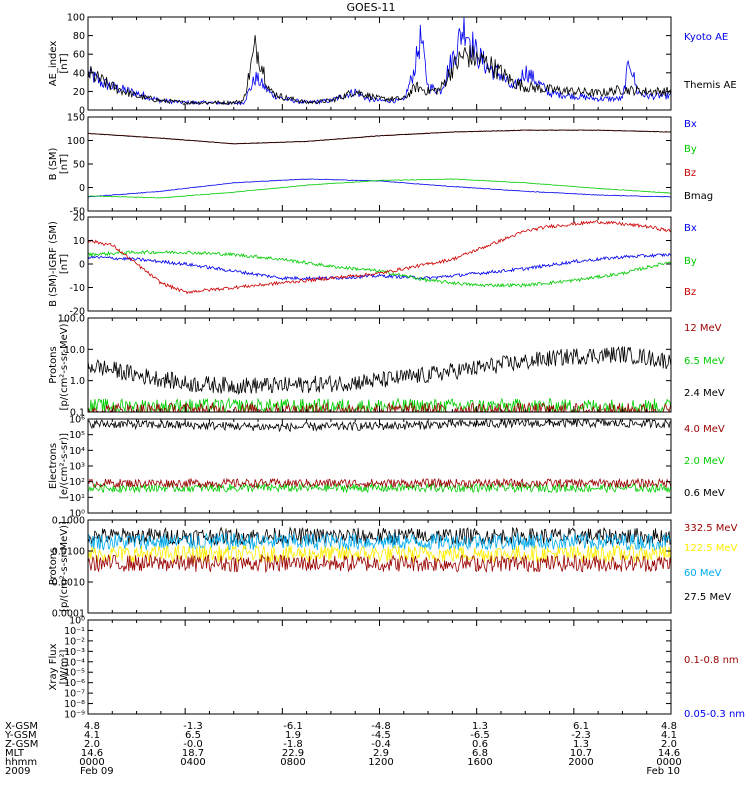 This screenshot has width=750, height=800. What do you see at coordinates (79, 73) in the screenshot?
I see `y-tick-label: 40` at bounding box center [79, 73].